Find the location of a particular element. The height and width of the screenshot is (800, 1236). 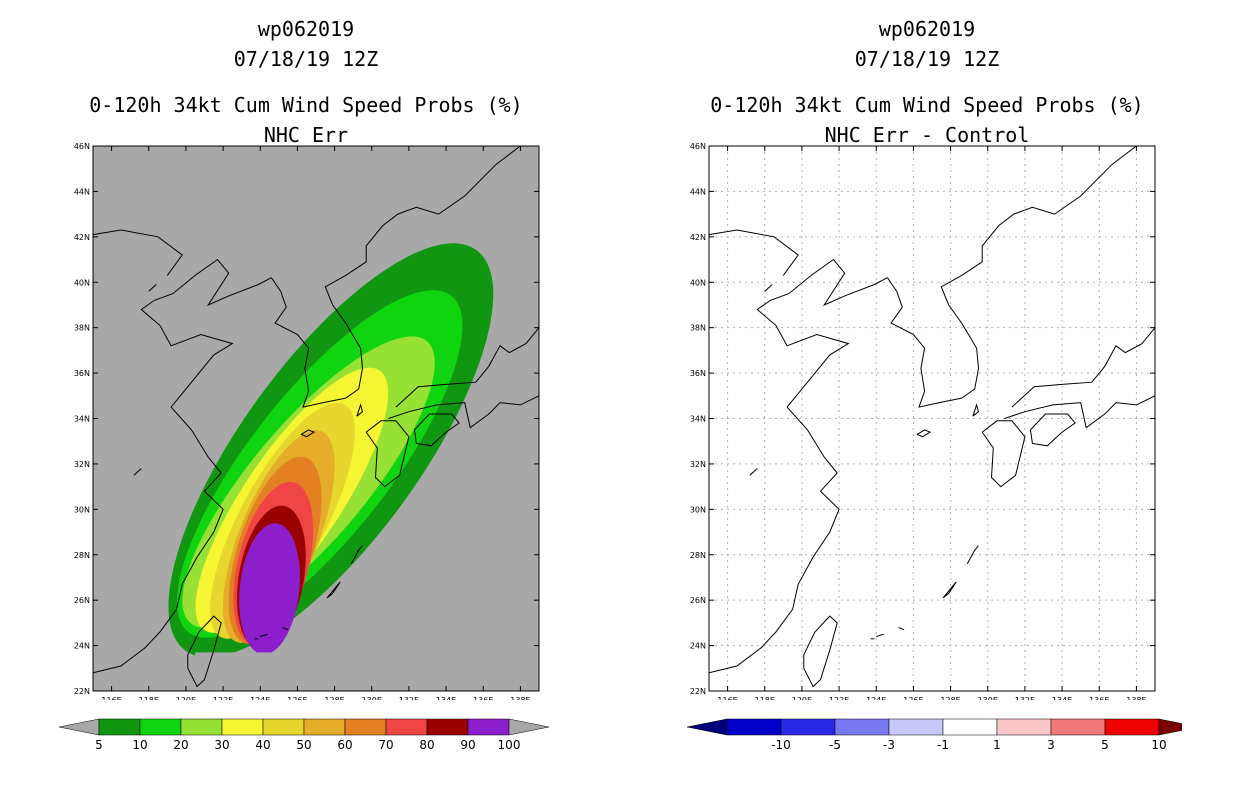

lat-label: 40N is located at coordinates (698, 282).